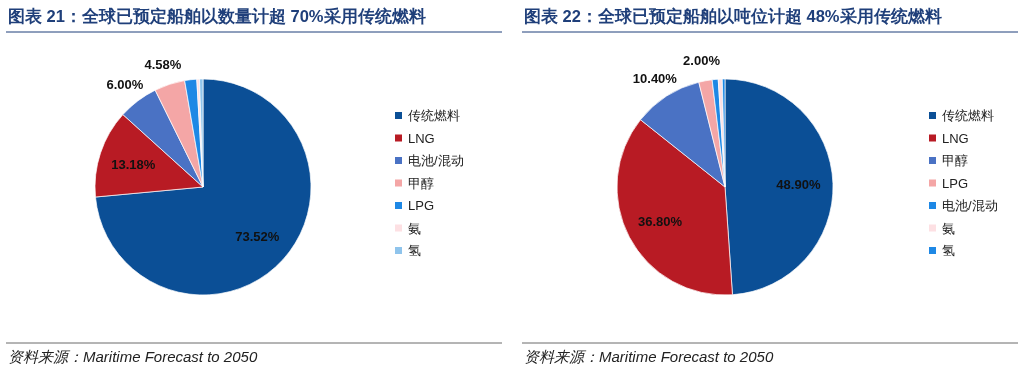 This screenshot has height=374, width=1032. I want to click on chart-title: 图表 21：全球已预定船舶以数量计超 70%采用传统燃料, so click(217, 16).